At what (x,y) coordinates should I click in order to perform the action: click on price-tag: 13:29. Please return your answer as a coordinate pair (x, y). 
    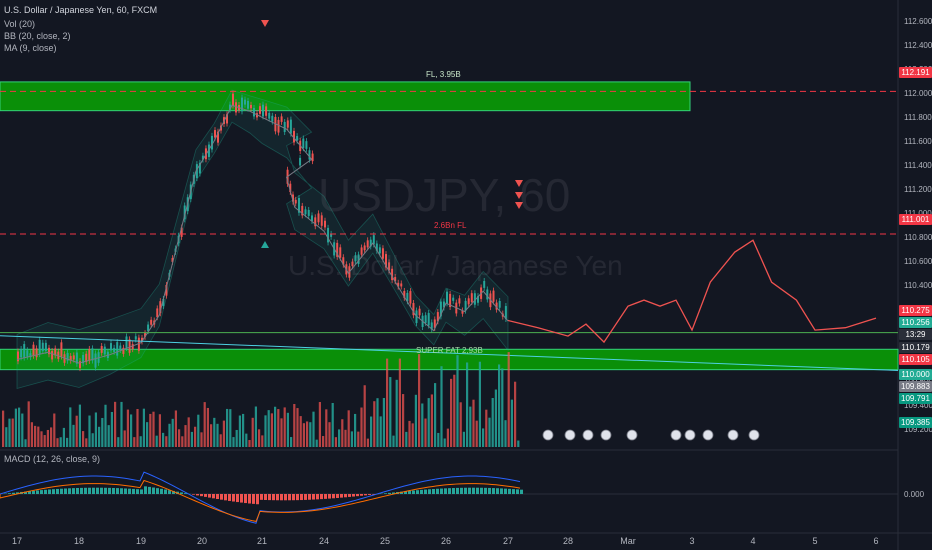
    Looking at the image, I should click on (915, 334).